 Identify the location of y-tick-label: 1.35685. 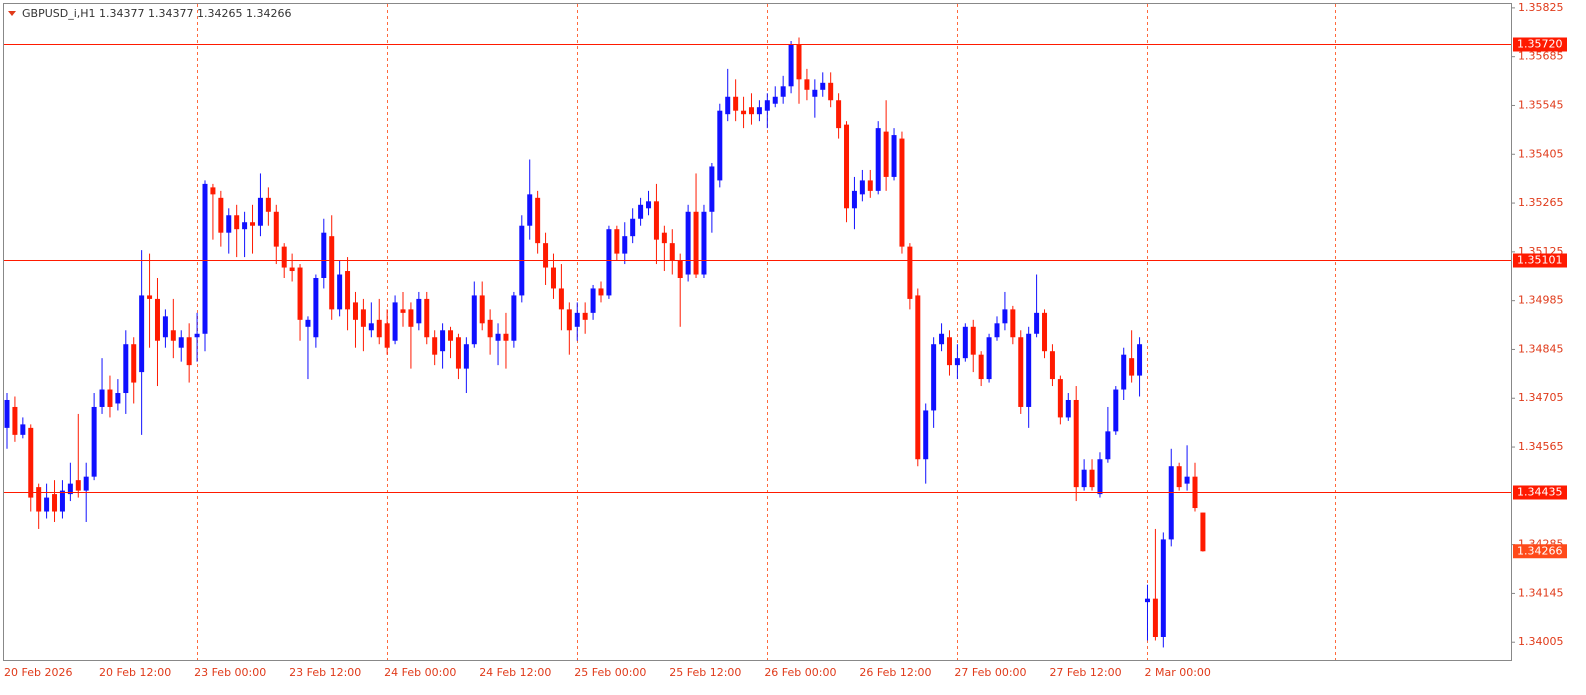
(1541, 56).